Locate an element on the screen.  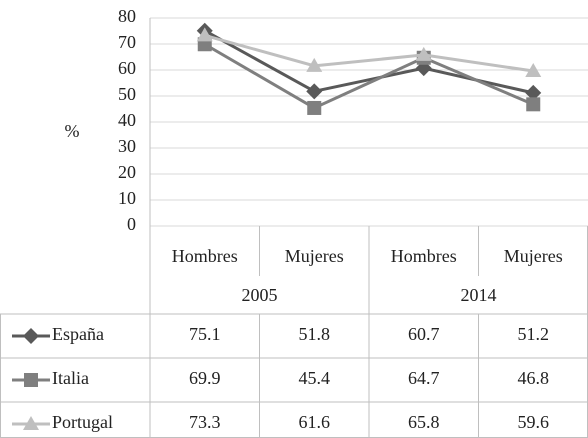
table-cell: 60.7 is located at coordinates (424, 334).